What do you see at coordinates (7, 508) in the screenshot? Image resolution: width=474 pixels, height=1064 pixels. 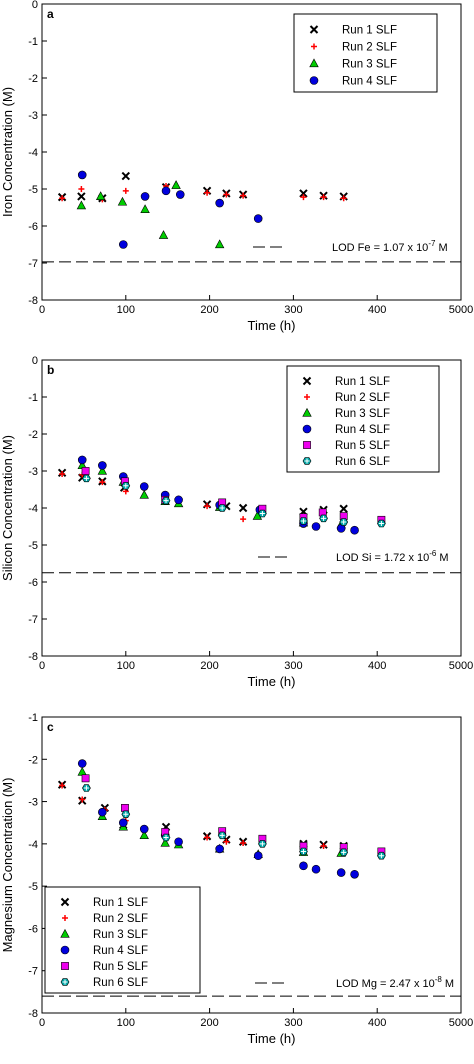 I see `y-axis-label: Silicon Concentration (M)` at bounding box center [7, 508].